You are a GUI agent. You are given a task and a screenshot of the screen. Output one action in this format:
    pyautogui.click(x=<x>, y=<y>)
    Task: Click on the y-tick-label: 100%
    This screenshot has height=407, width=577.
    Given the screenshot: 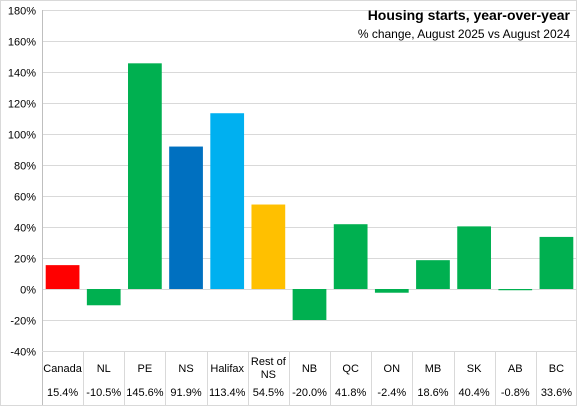 What is the action you would take?
    pyautogui.click(x=22, y=136)
    